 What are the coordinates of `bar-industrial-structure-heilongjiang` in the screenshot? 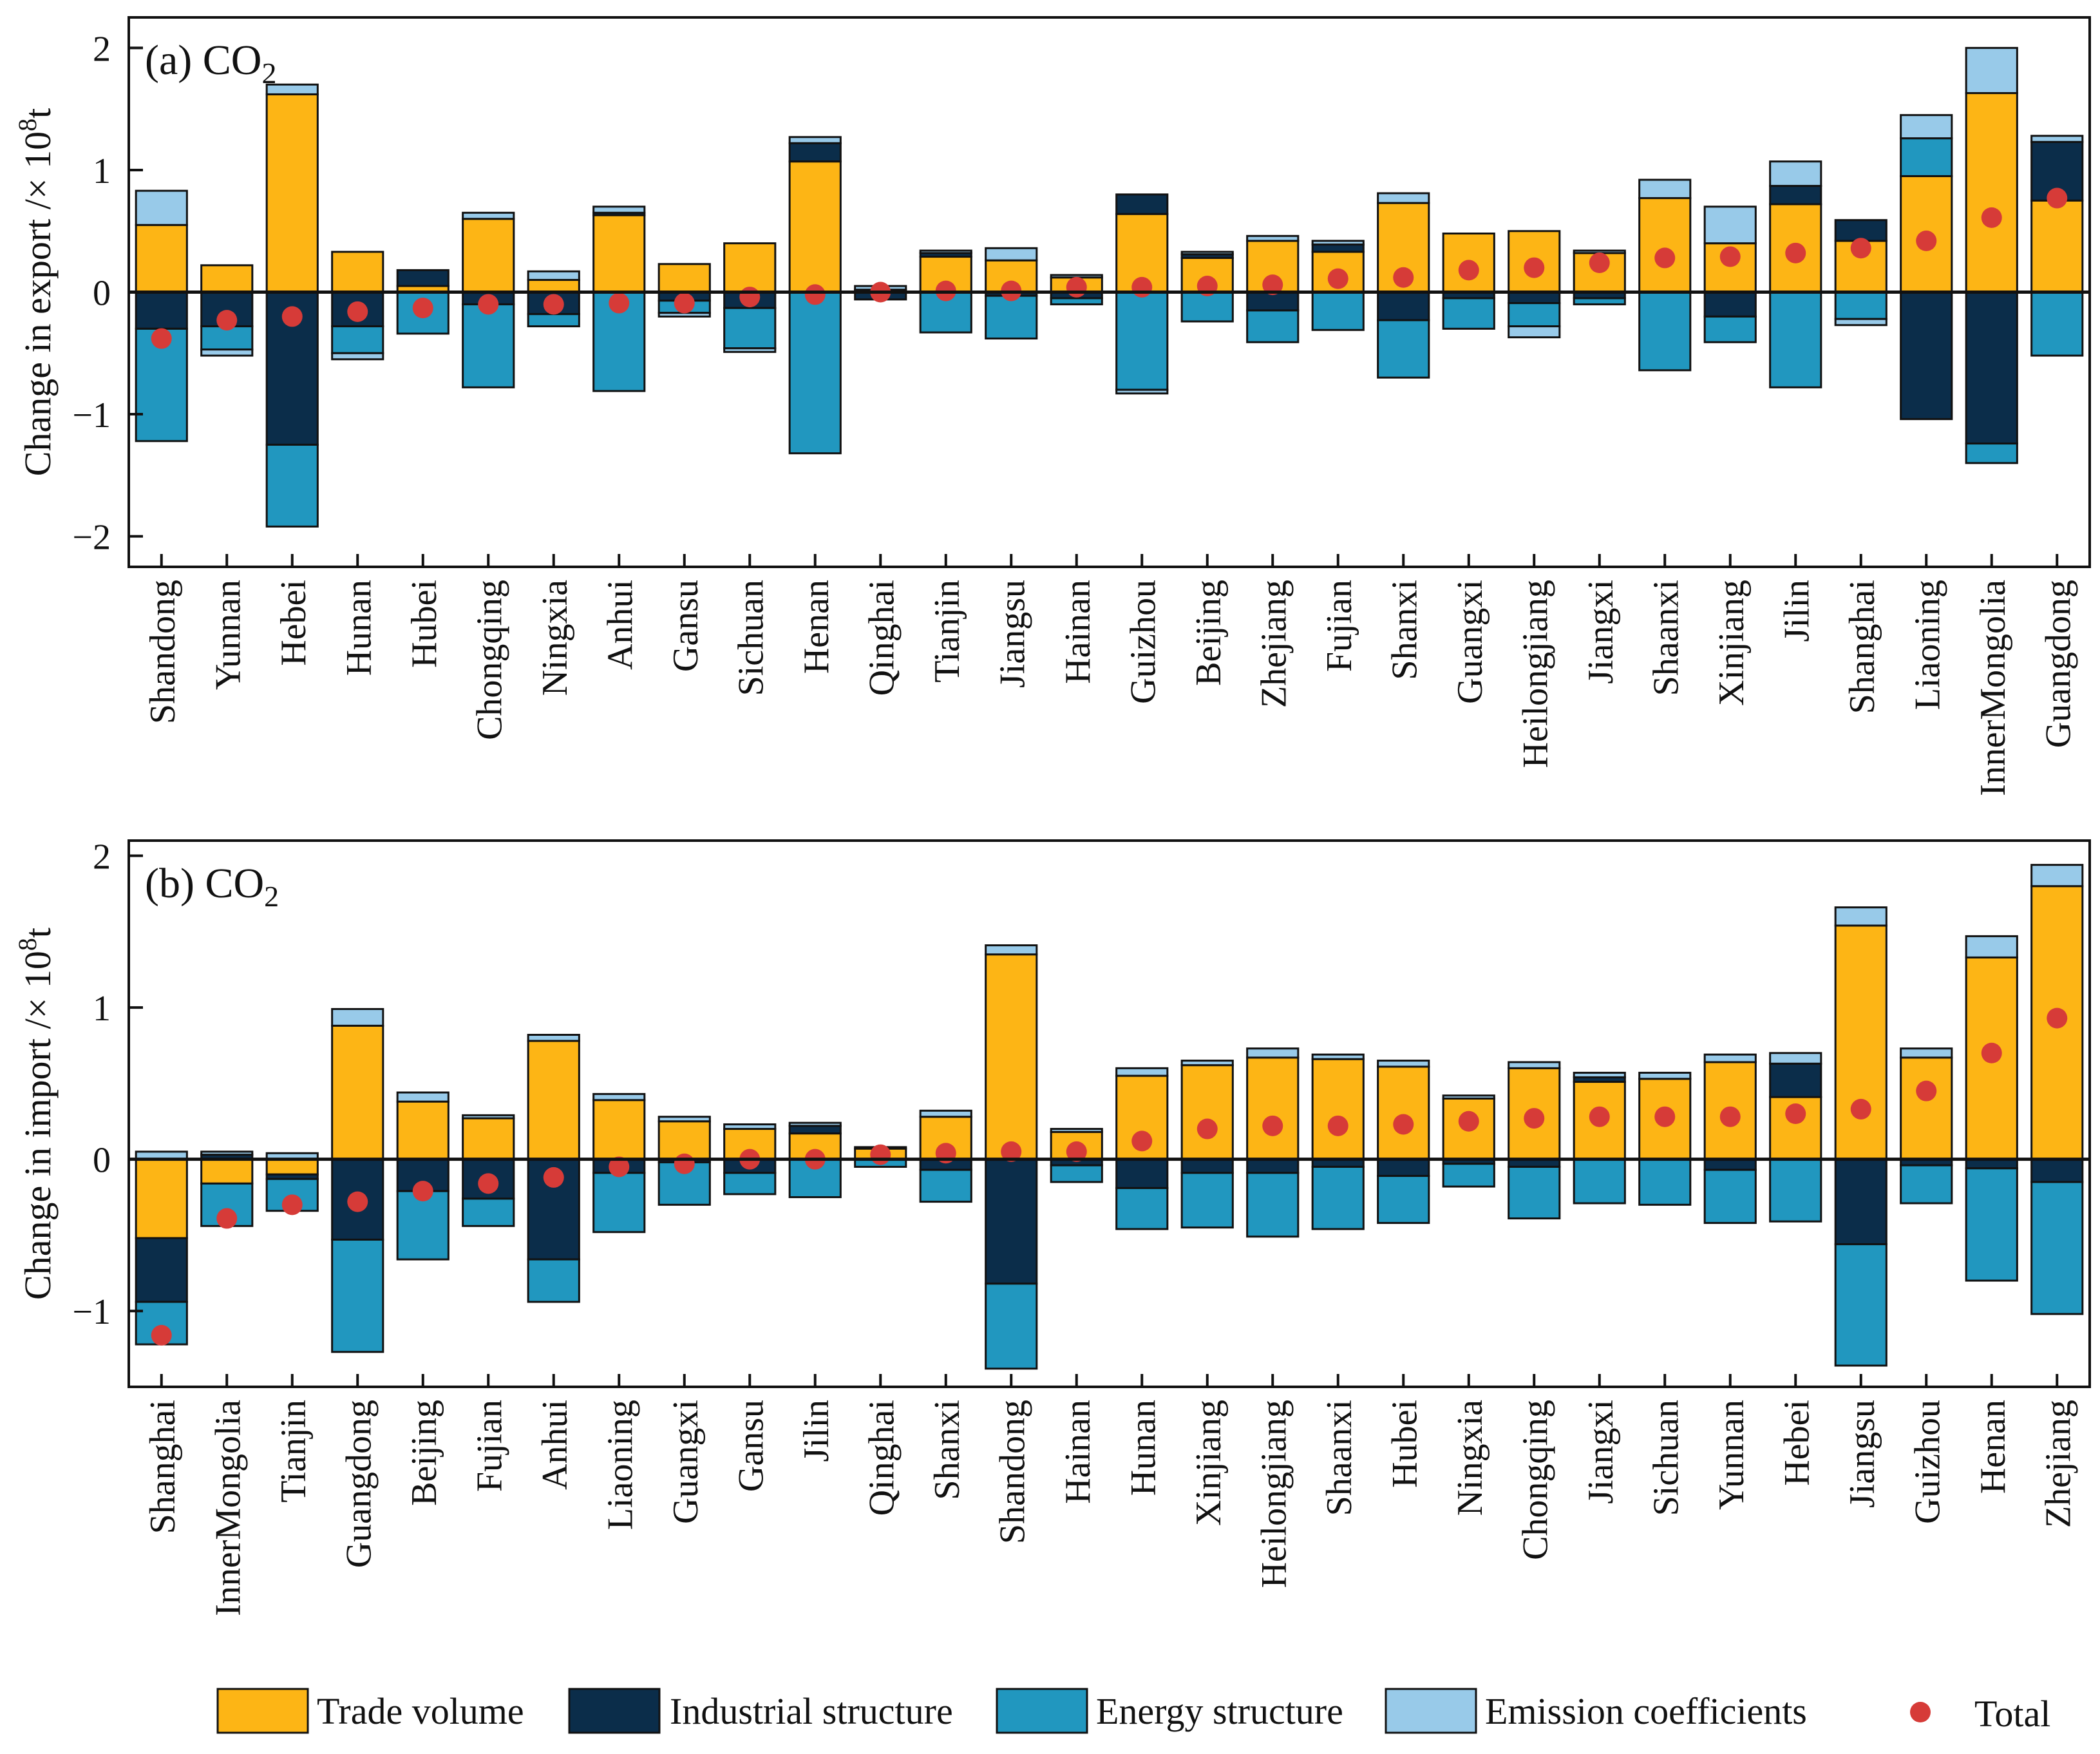 It's located at (1273, 1166).